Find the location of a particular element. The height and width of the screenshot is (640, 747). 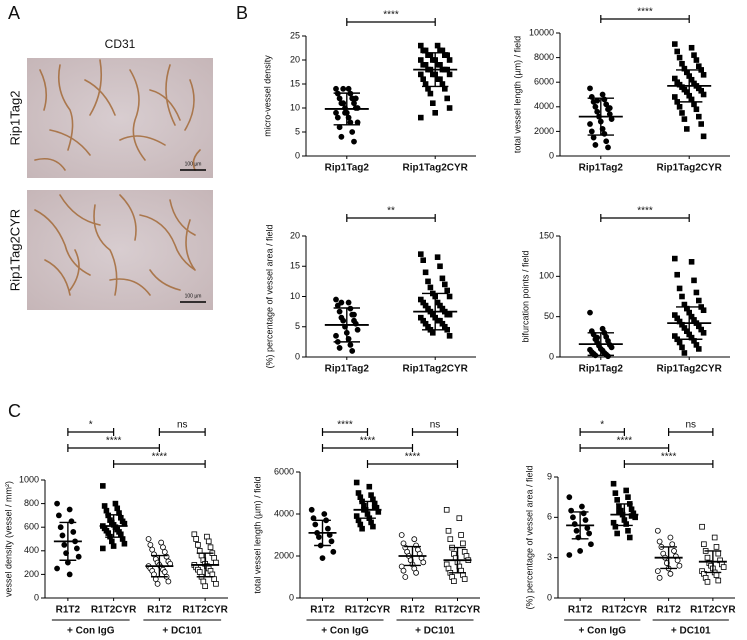

row-label: Rip1Tag2CYR is located at coordinates (14, 250).